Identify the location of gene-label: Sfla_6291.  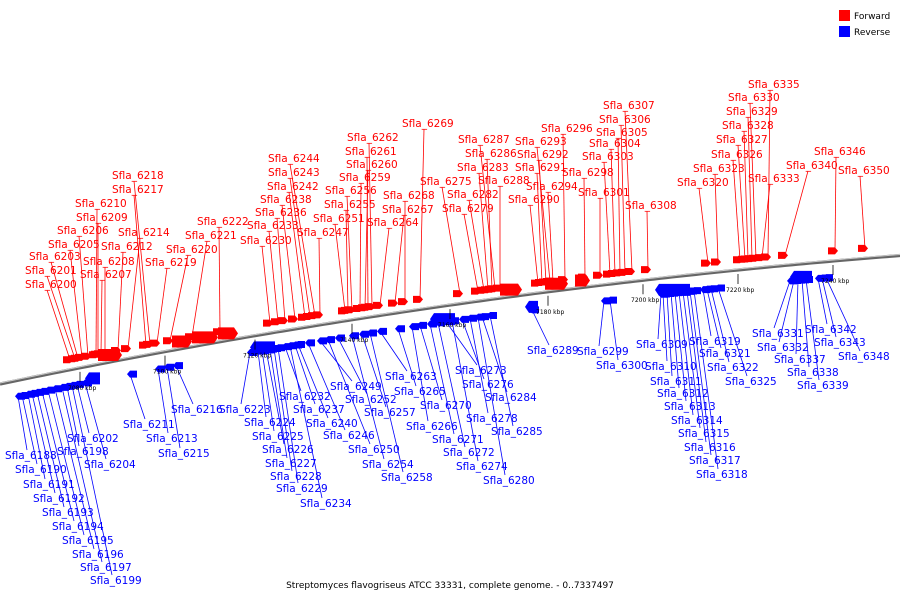
(541, 168).